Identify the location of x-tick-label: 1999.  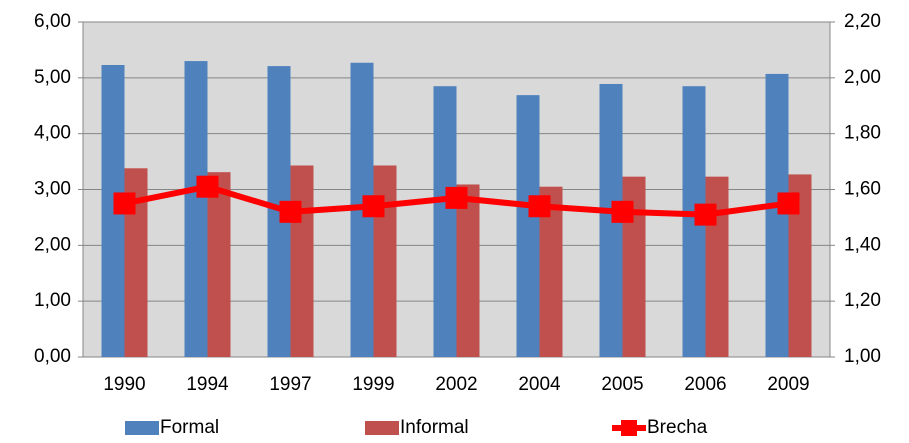
(373, 384).